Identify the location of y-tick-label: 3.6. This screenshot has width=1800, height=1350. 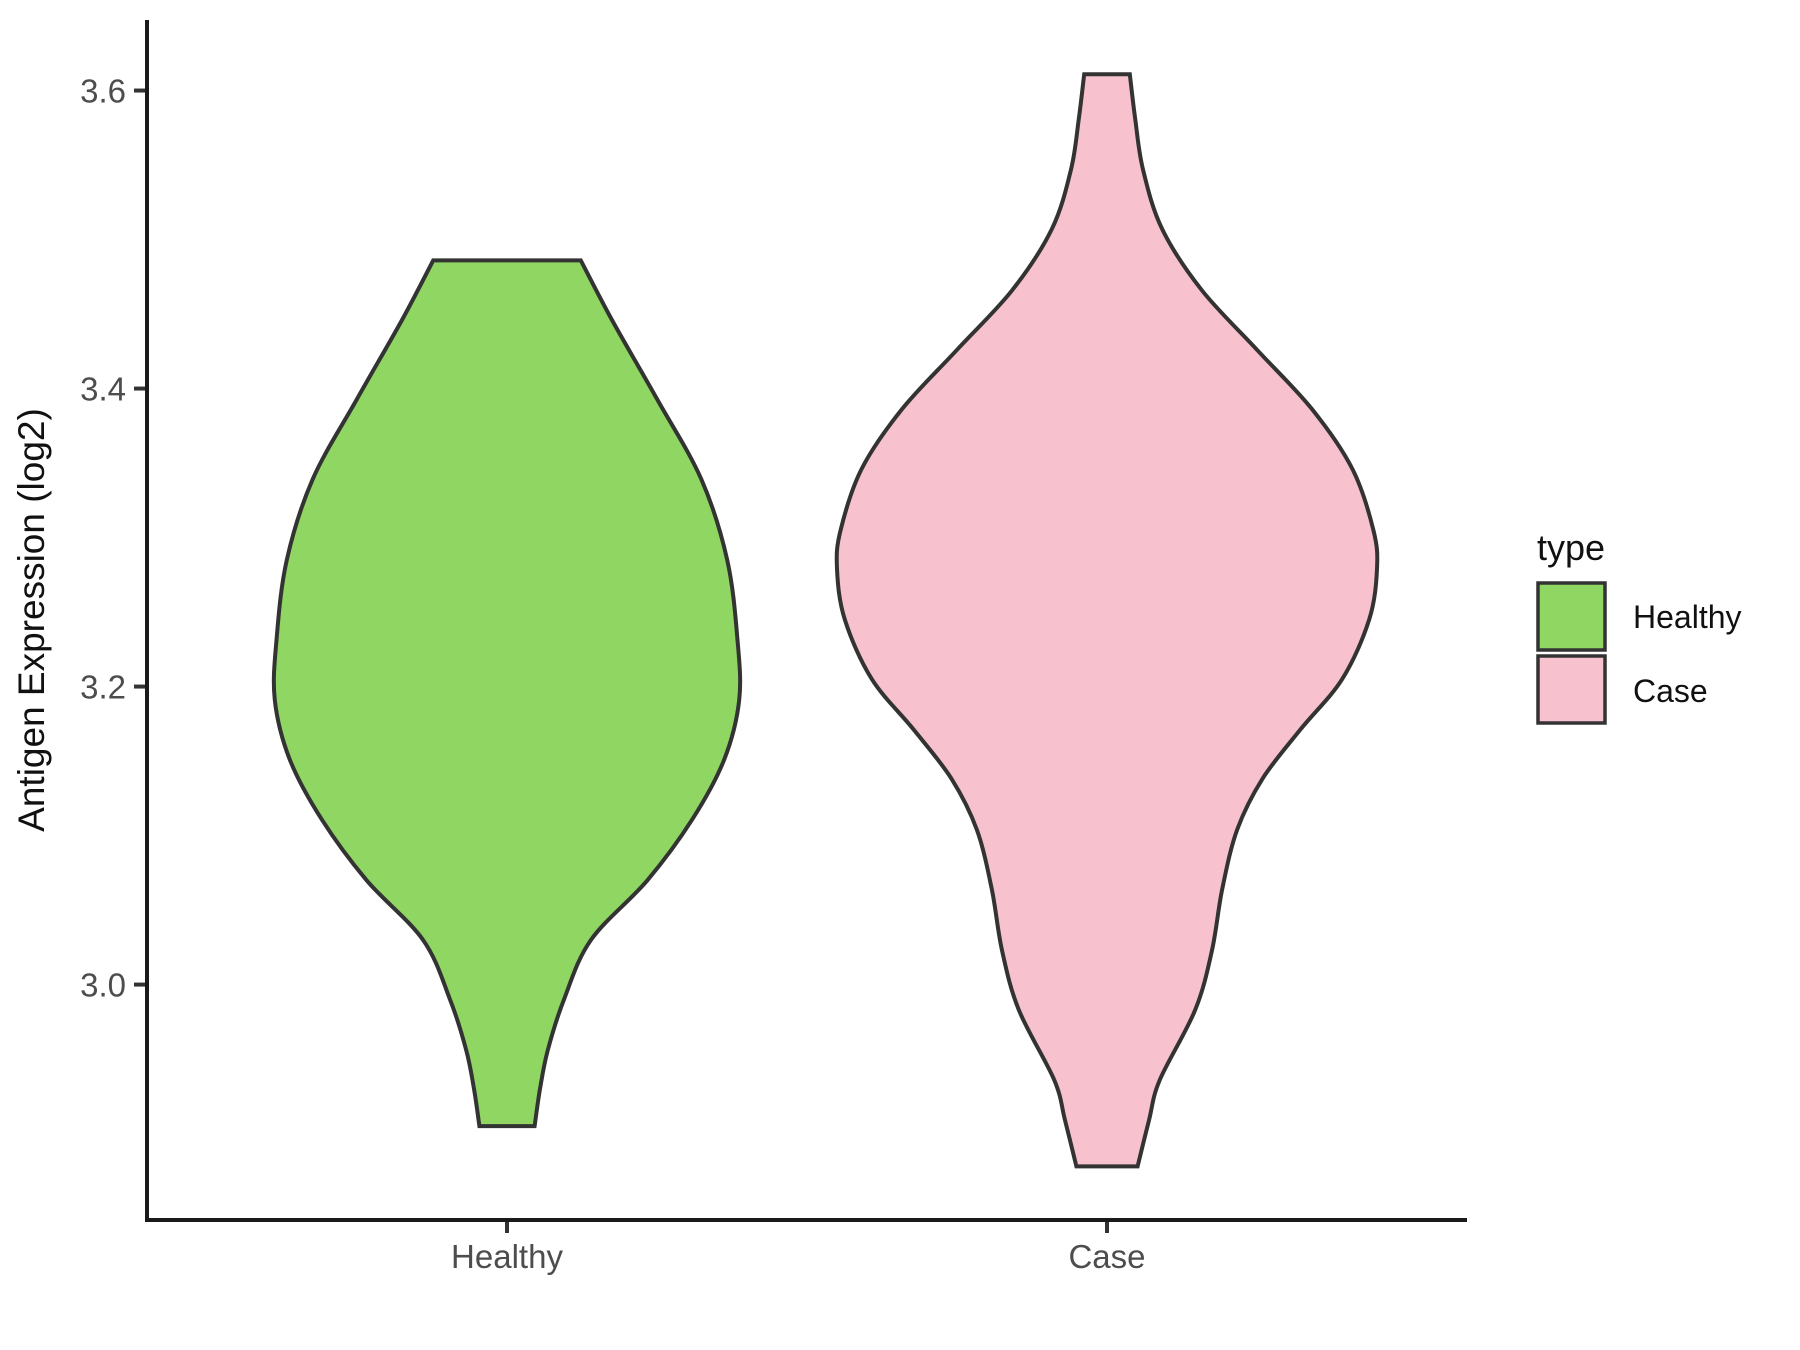
(103, 91).